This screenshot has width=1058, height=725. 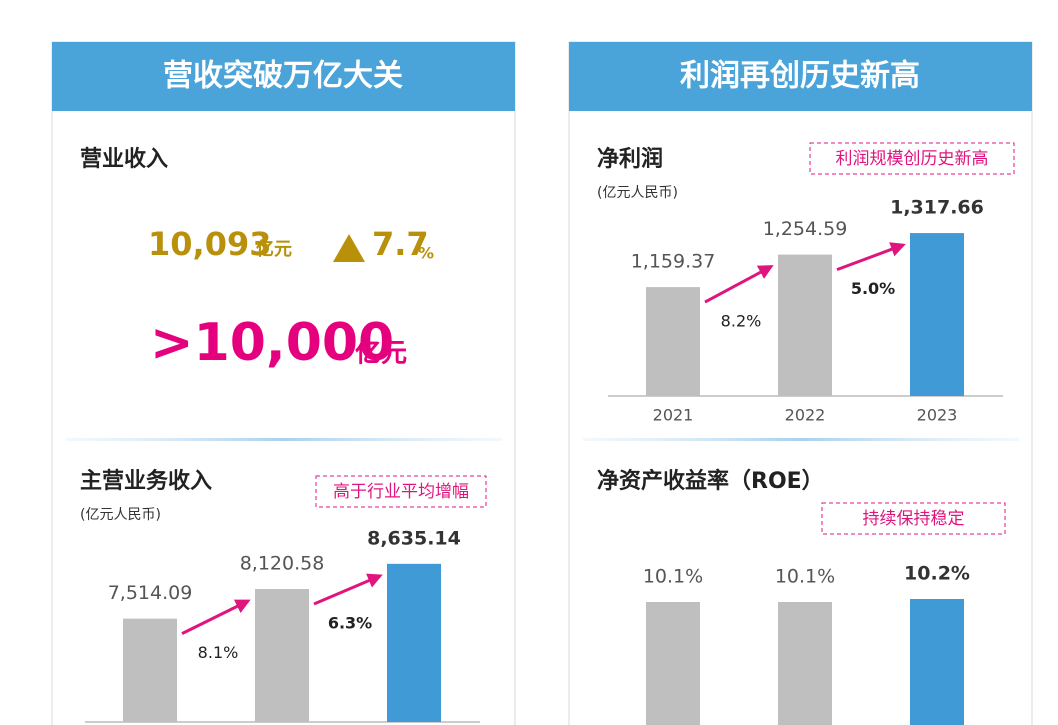 I want to click on value-label: 10.2%, so click(x=937, y=574).